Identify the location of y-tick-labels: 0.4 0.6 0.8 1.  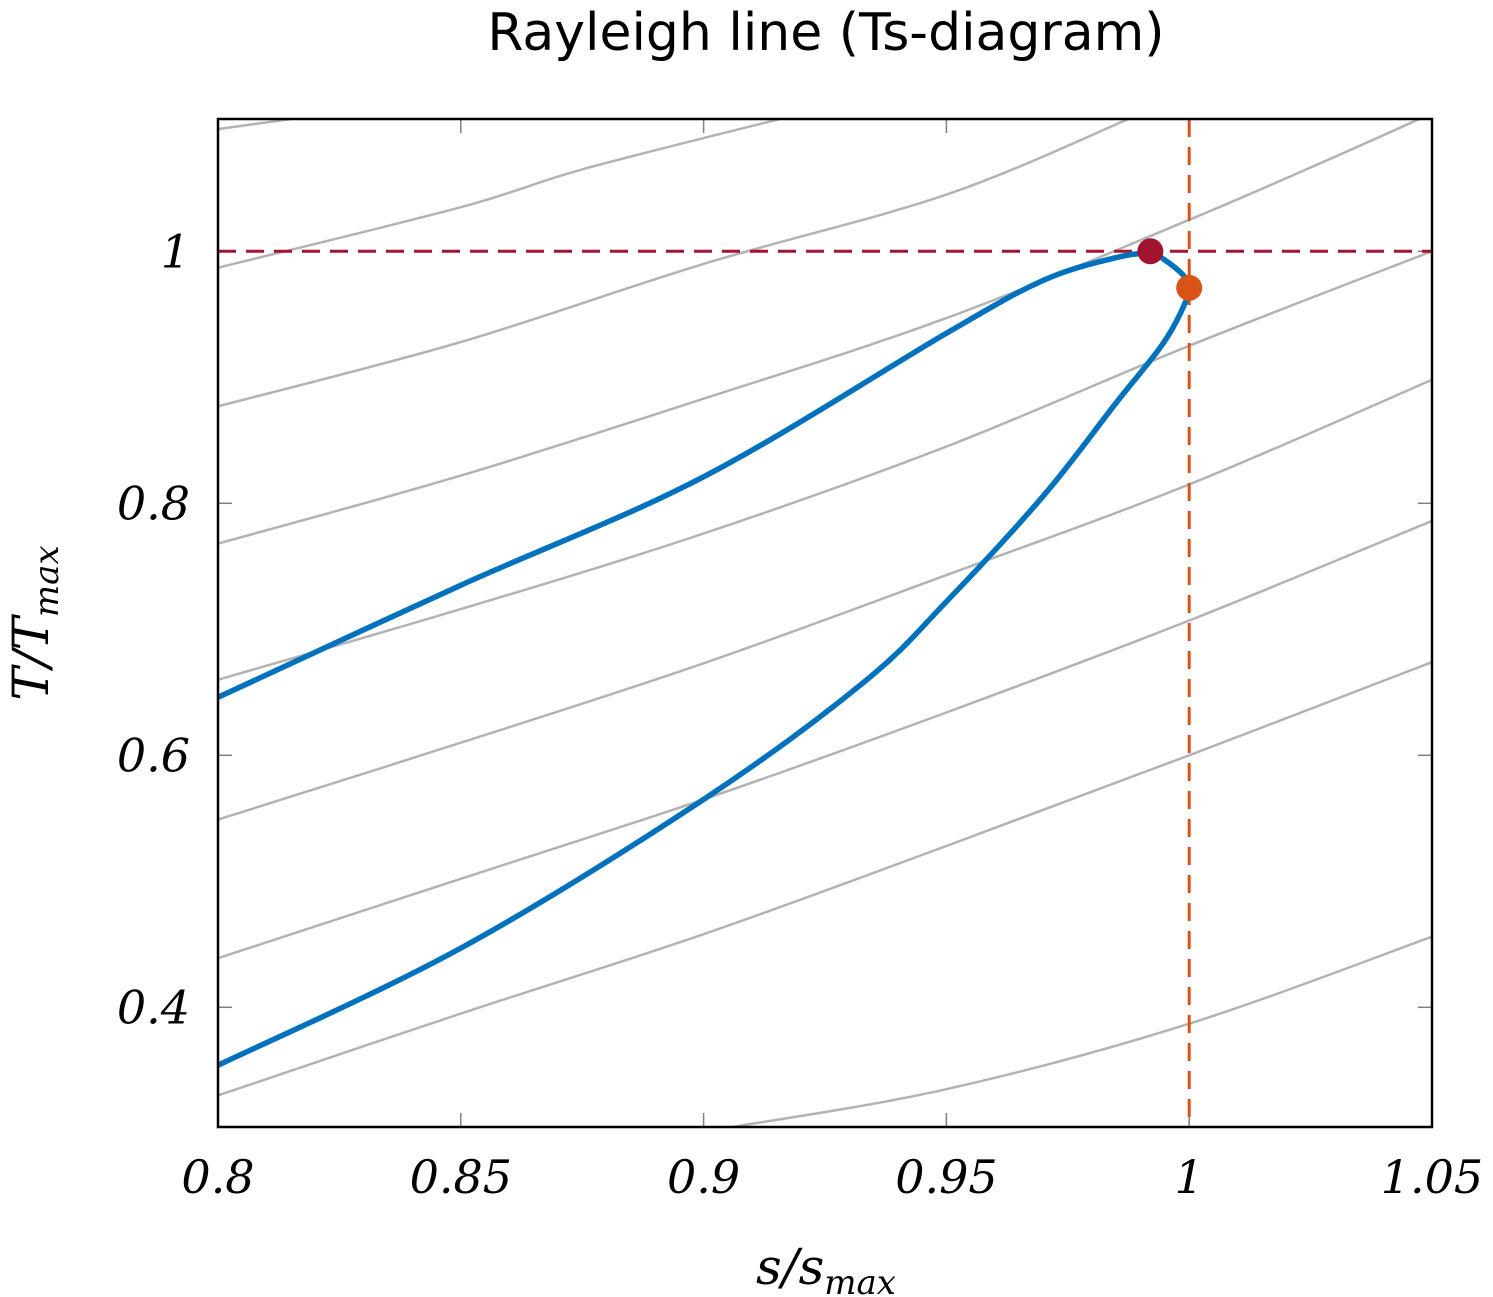
(153, 629).